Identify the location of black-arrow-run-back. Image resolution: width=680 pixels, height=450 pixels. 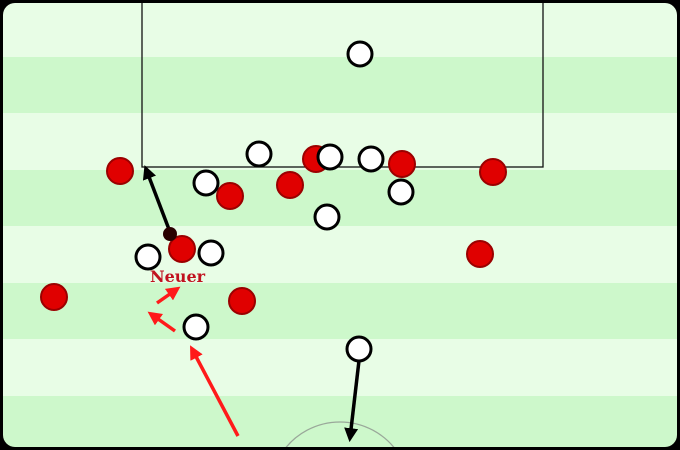
(353, 397).